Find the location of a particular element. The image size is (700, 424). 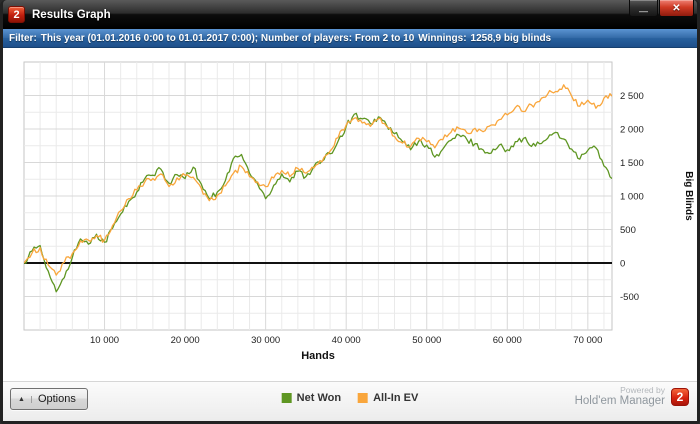

powered-by: Powered by Hold'em Manager 2 is located at coordinates (632, 397).